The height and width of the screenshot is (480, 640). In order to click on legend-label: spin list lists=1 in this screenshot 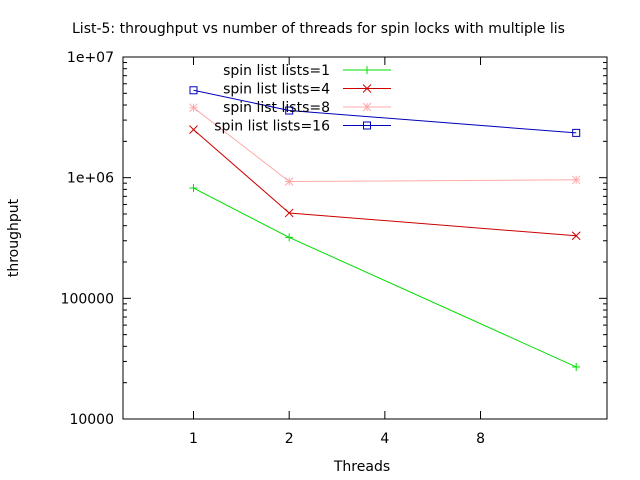, I will do `click(276, 71)`.